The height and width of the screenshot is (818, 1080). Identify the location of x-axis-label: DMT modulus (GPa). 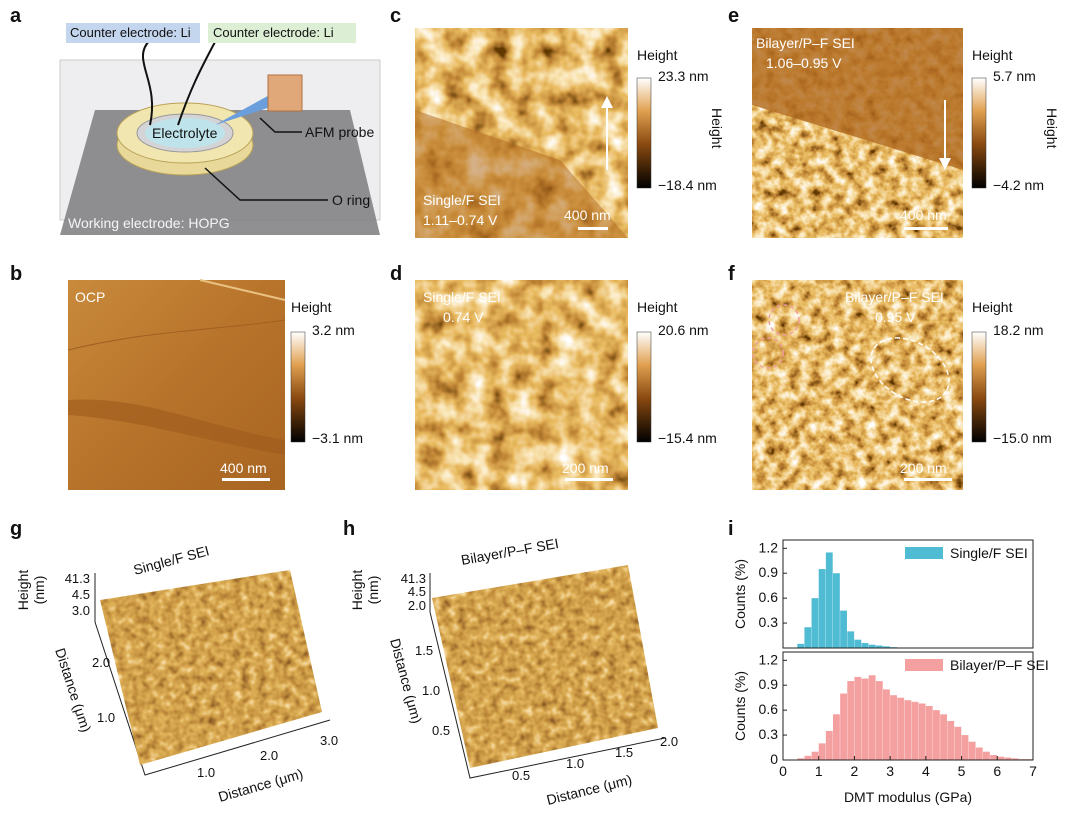
(908, 797).